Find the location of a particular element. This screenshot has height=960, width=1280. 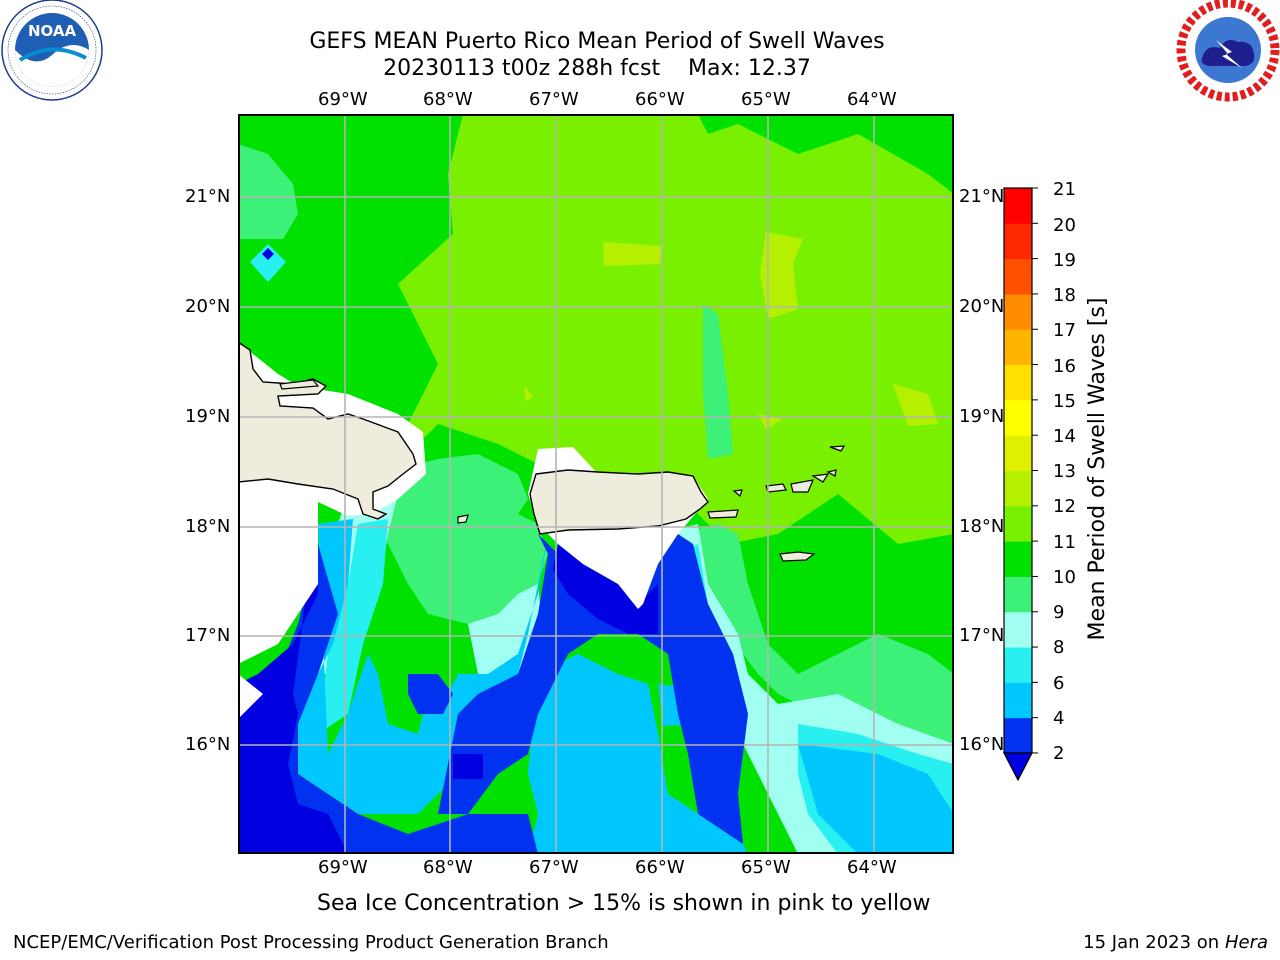

lat-label-right: 16°N is located at coordinates (982, 744).